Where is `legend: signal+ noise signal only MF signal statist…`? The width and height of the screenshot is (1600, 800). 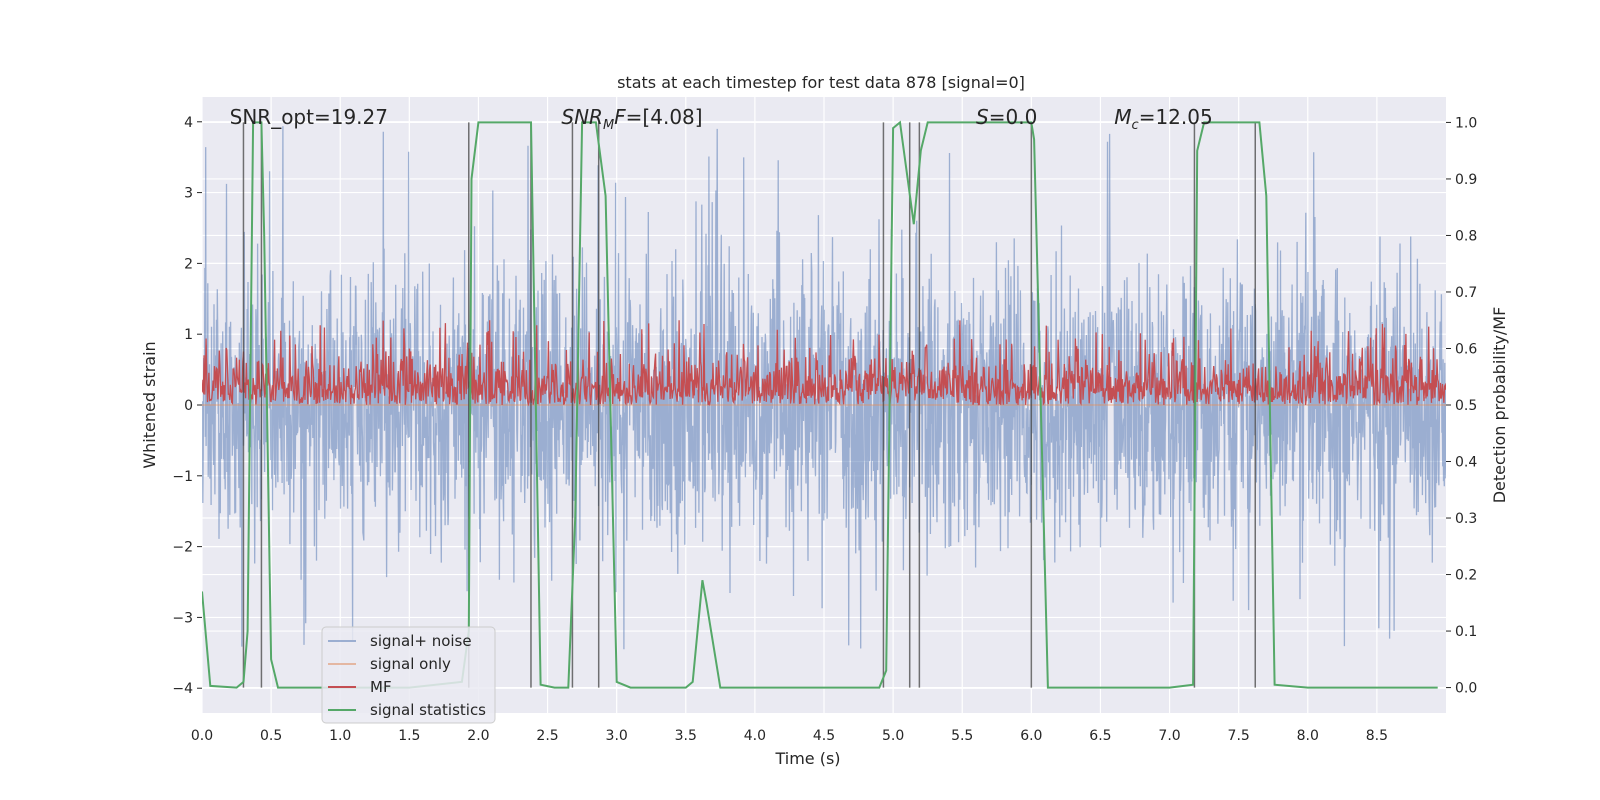 legend: signal+ noise signal only MF signal statist… is located at coordinates (408, 675).